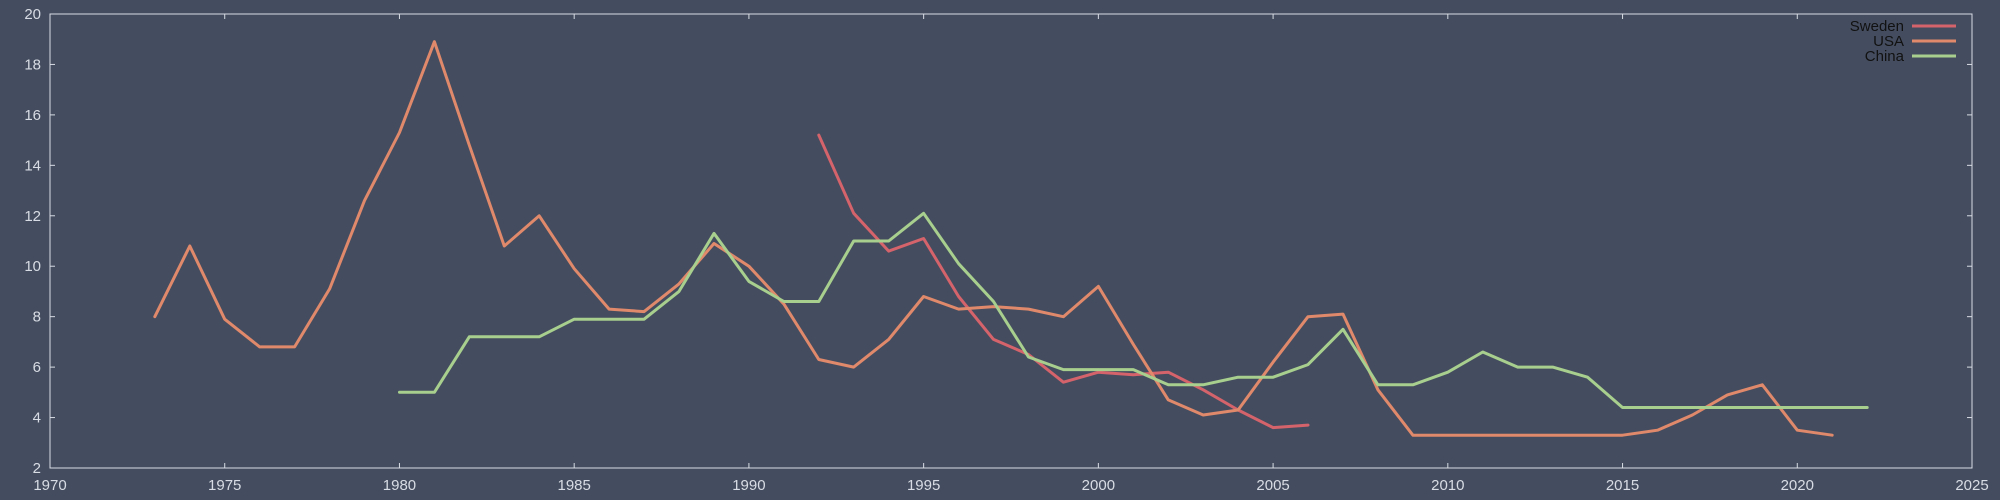  Describe the element at coordinates (399, 485) in the screenshot. I see `x-tick-label: 1980` at that location.